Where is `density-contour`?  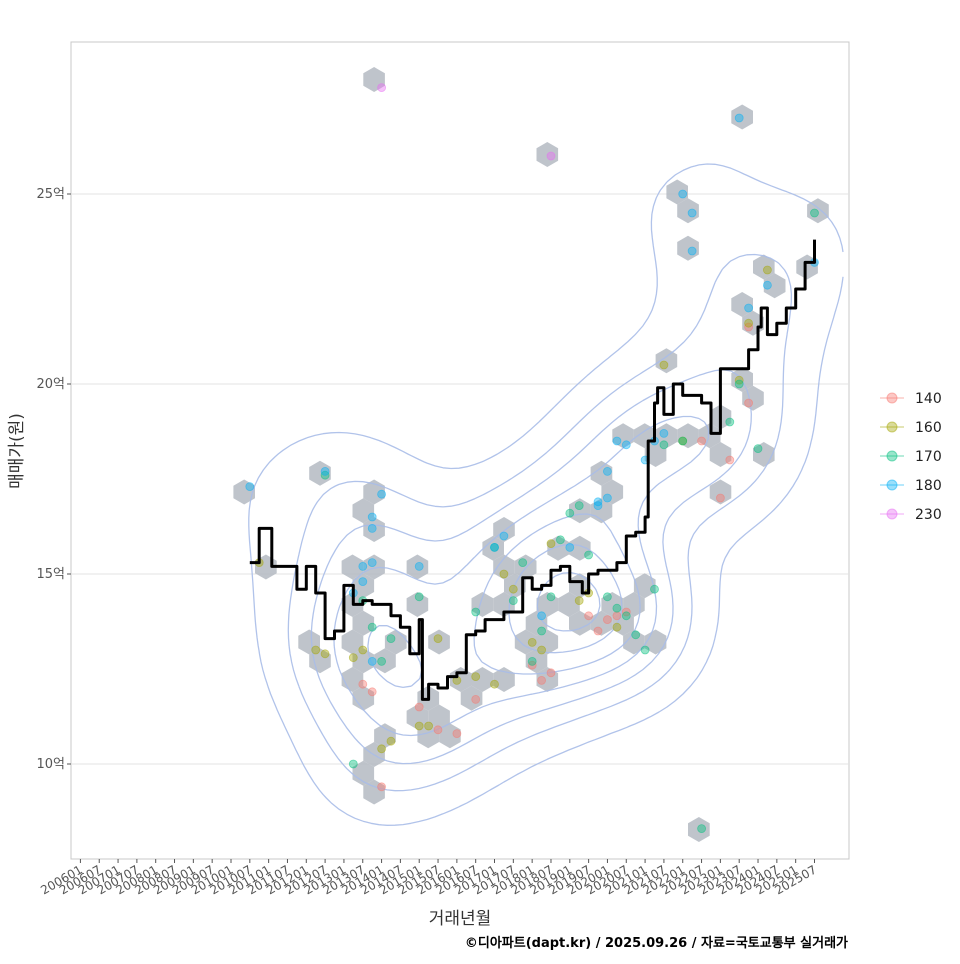 density-contour is located at coordinates (565, 598).